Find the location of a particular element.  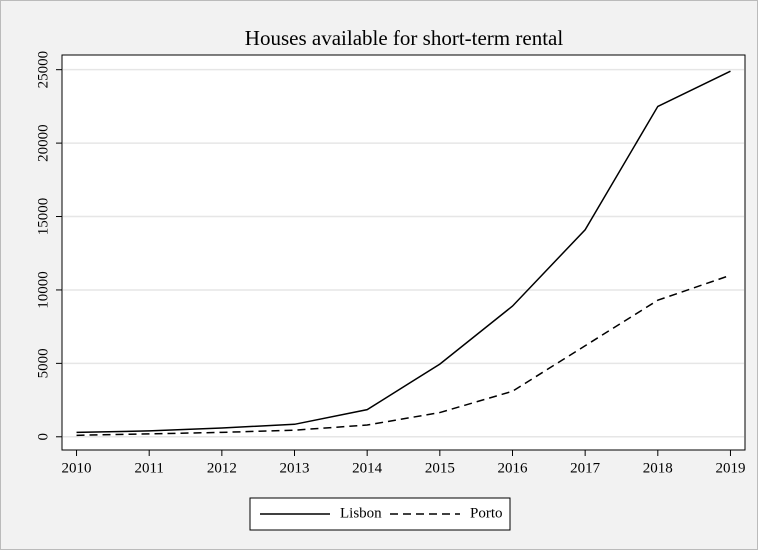

x-tick-label: 2010 is located at coordinates (77, 468).